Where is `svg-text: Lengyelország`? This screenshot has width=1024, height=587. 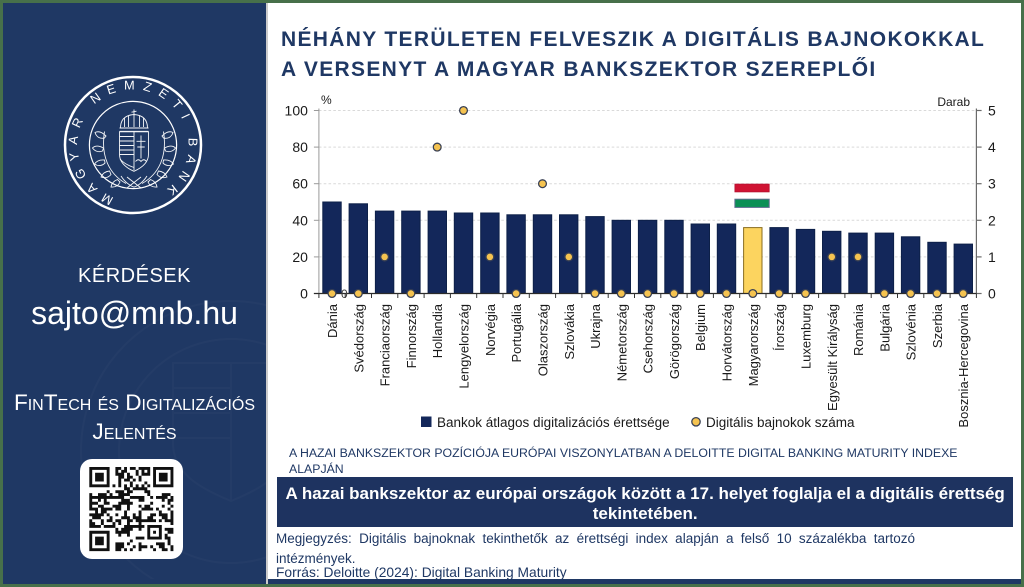 svg-text: Lengyelország is located at coordinates (464, 346).